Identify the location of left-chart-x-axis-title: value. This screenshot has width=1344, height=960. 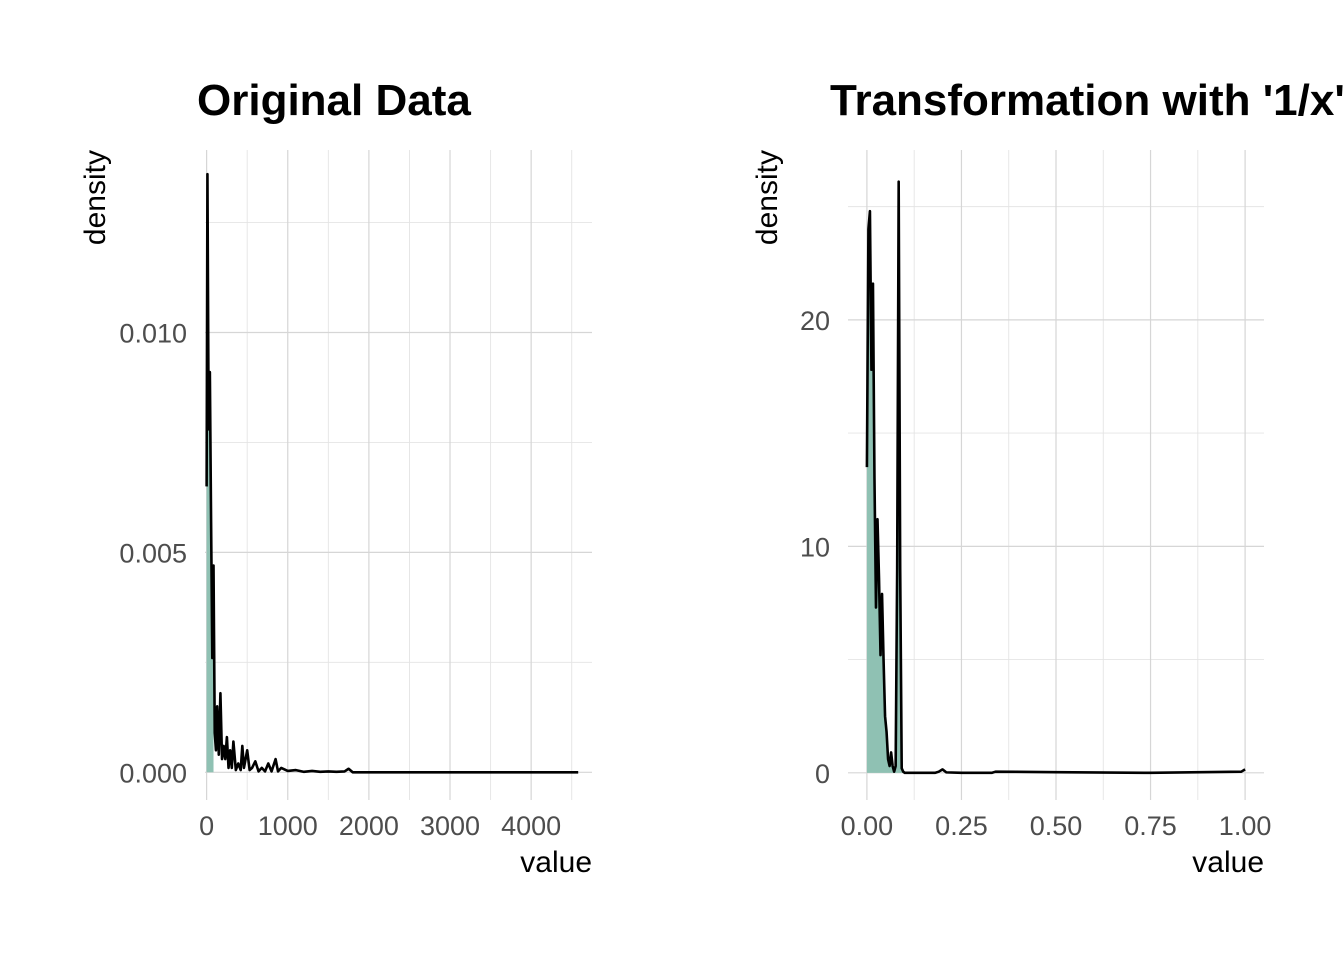
(556, 862).